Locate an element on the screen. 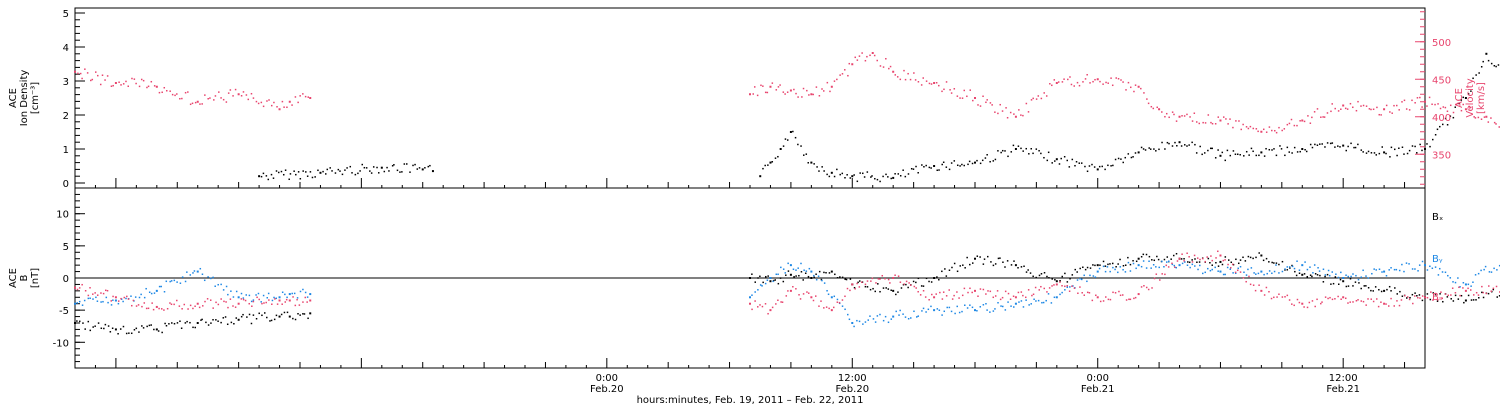  velocity-tick-label: 450 is located at coordinates (1441, 80).